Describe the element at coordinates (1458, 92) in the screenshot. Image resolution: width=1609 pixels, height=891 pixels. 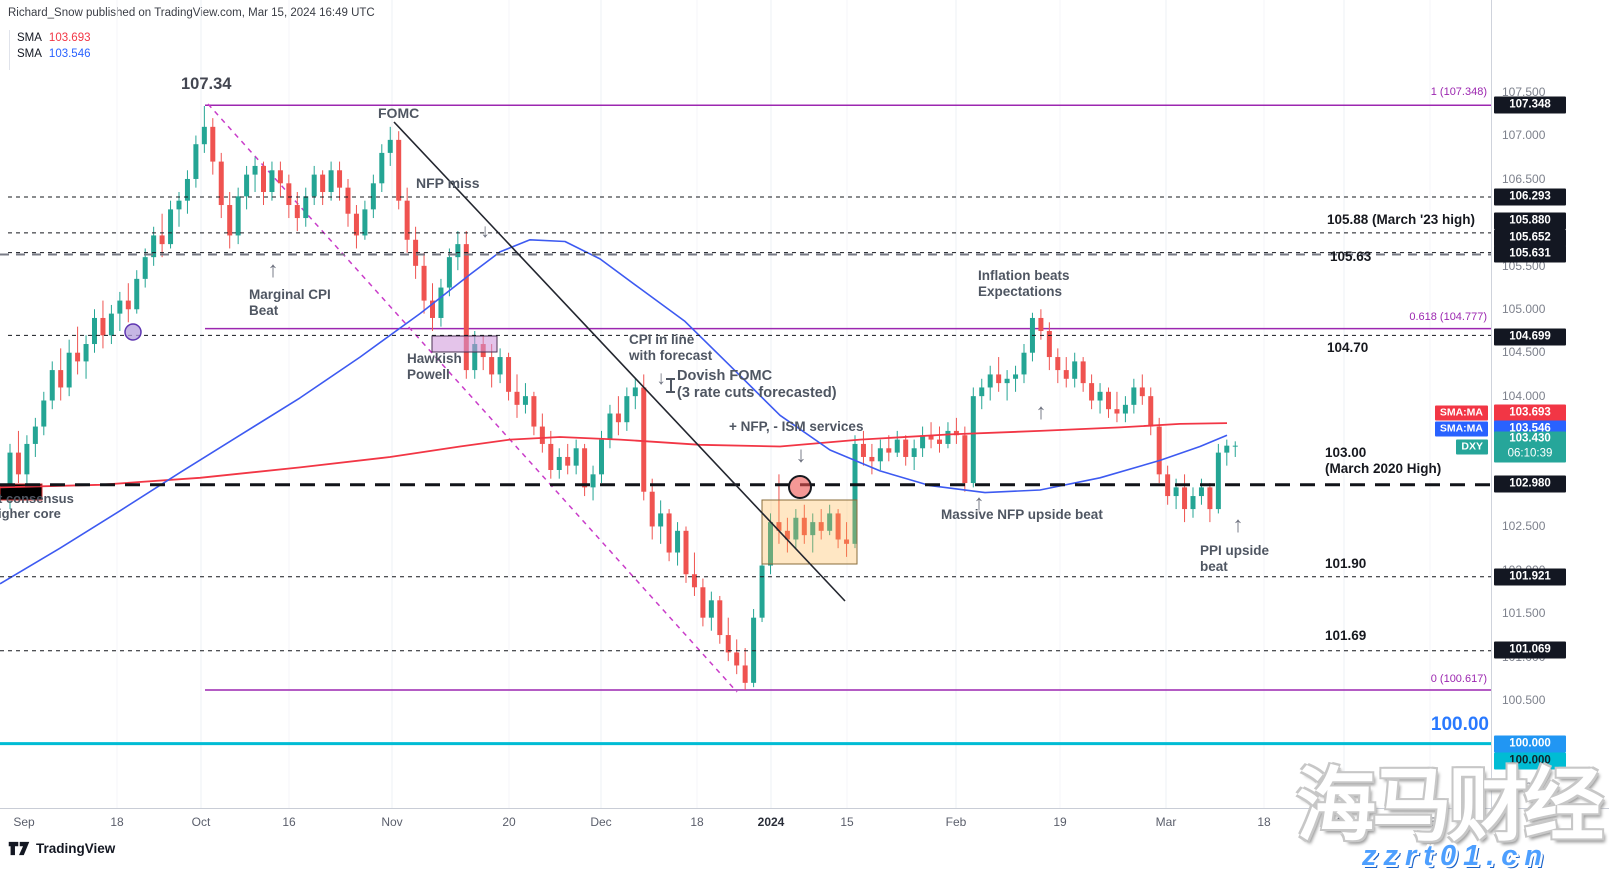
I see `fib-label: 1 (107.348)` at that location.